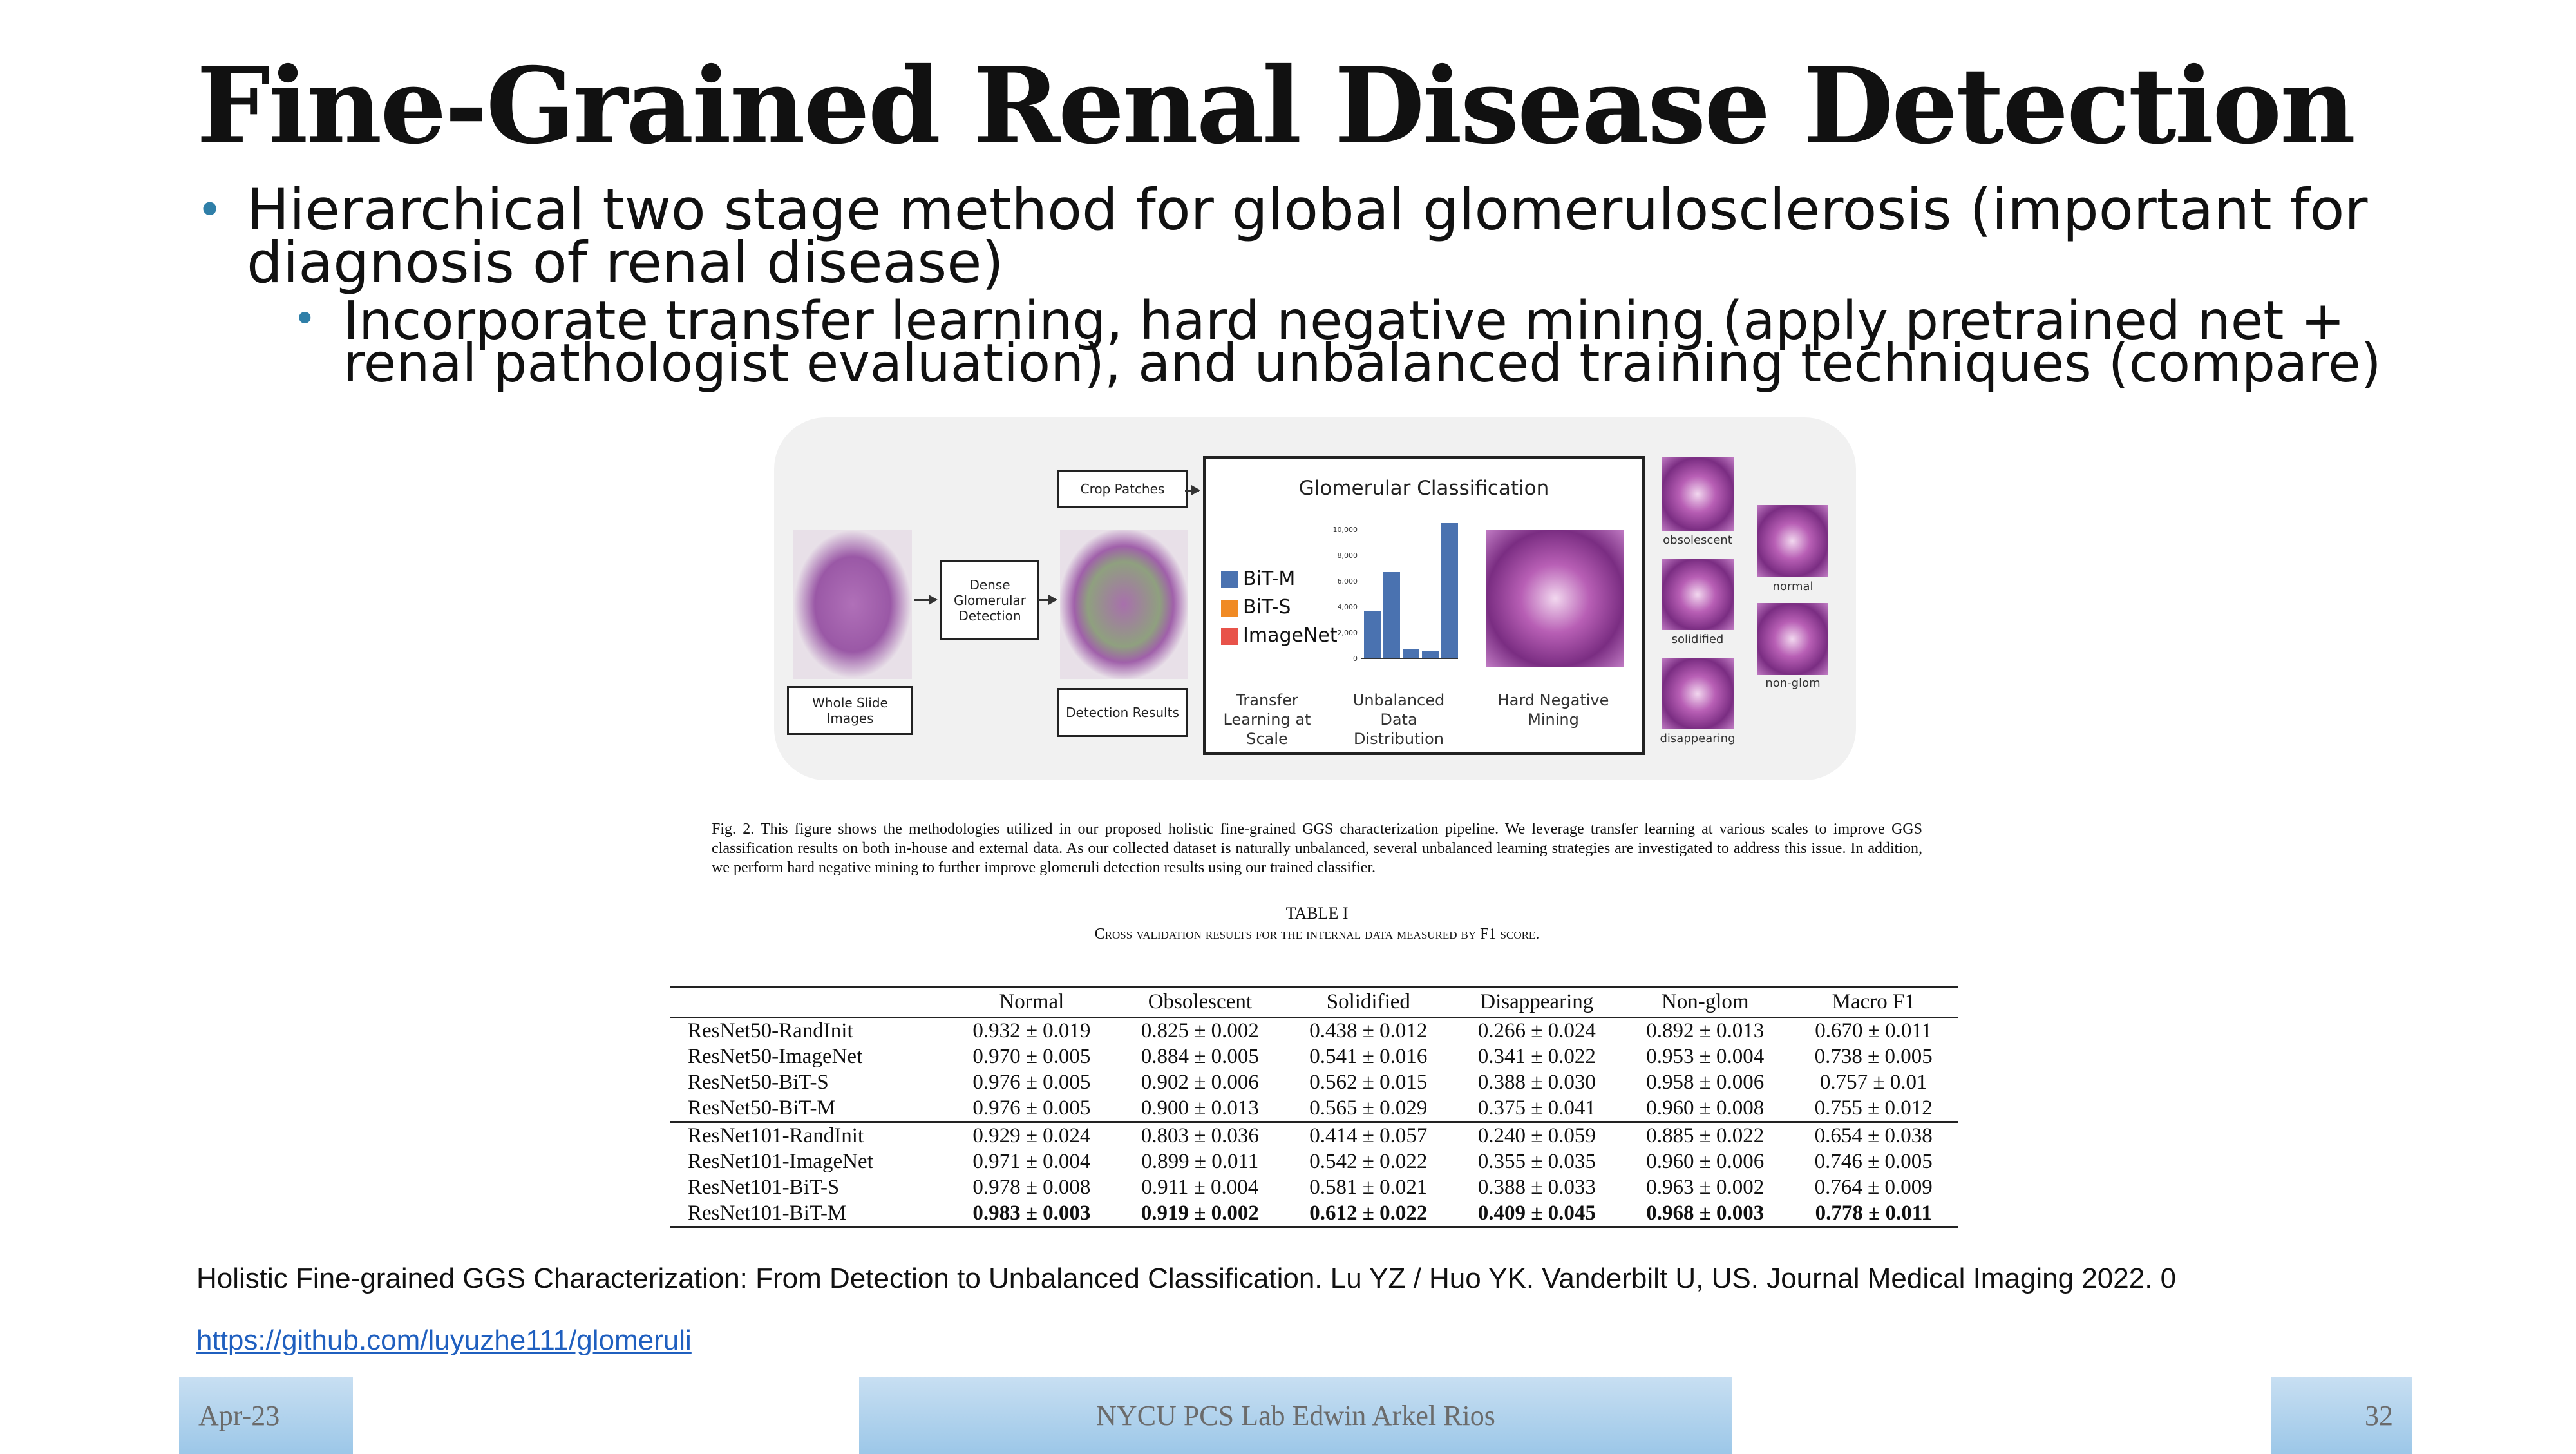  What do you see at coordinates (1873, 1082) in the screenshot?
I see `score-cell: 0.757 ± 0.01` at bounding box center [1873, 1082].